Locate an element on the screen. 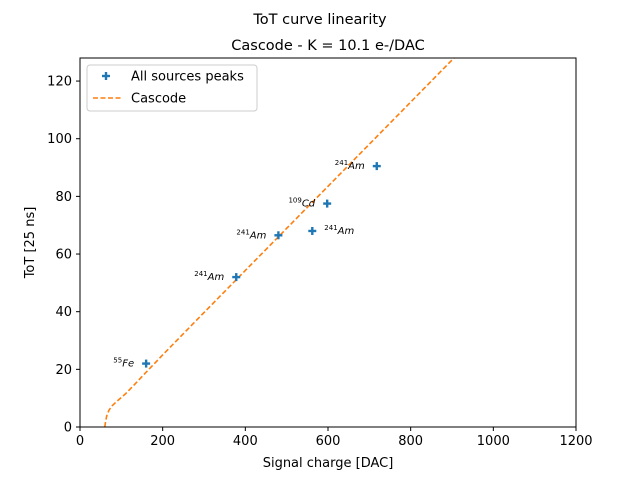  y-tick-label: 60 is located at coordinates (63, 255).